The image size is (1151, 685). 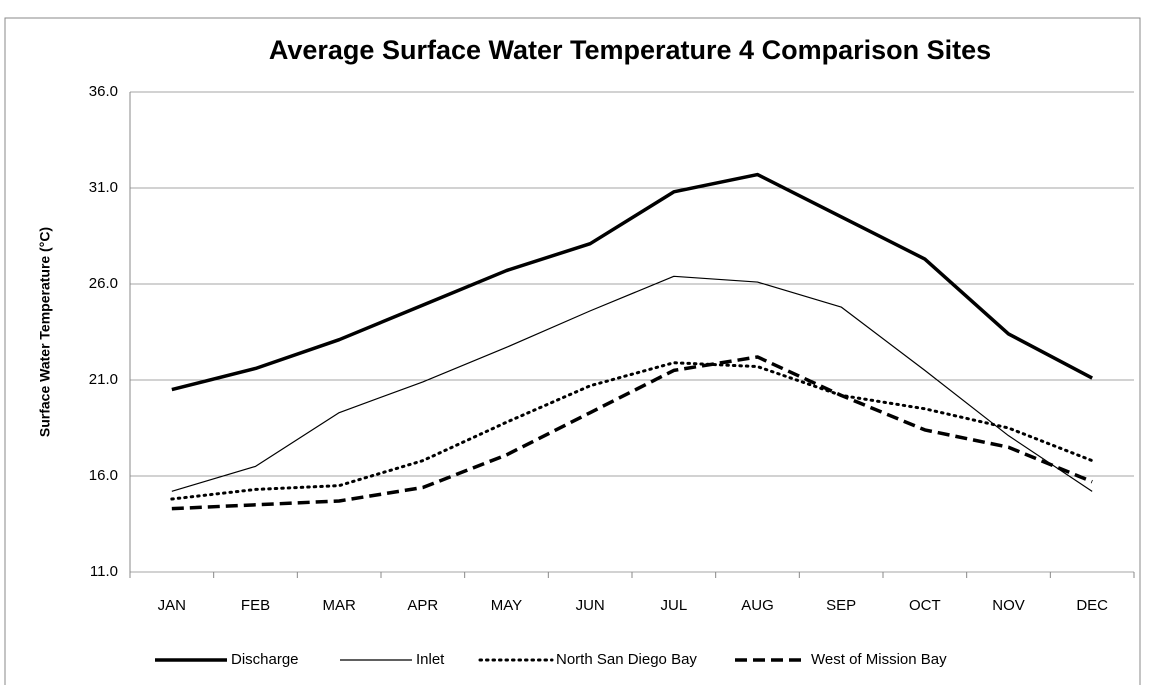 What do you see at coordinates (422, 605) in the screenshot?
I see `x-tick-label: APR` at bounding box center [422, 605].